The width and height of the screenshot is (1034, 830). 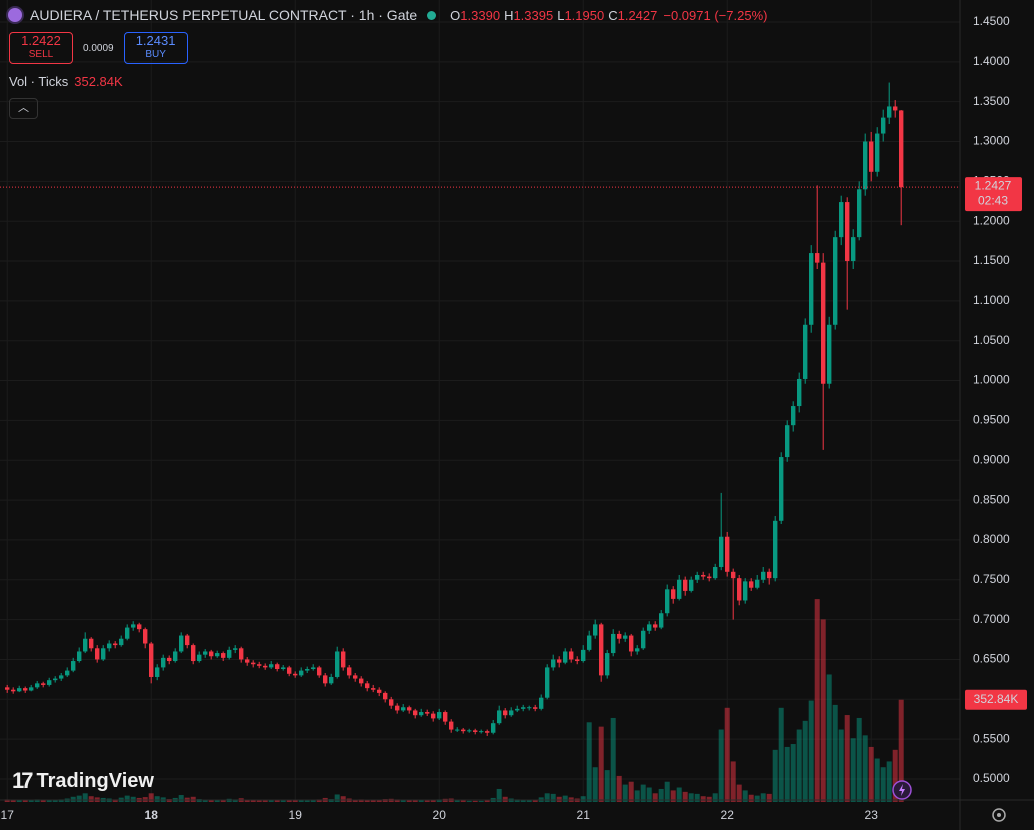 I want to click on collapse-button: ︿, so click(x=23, y=108).